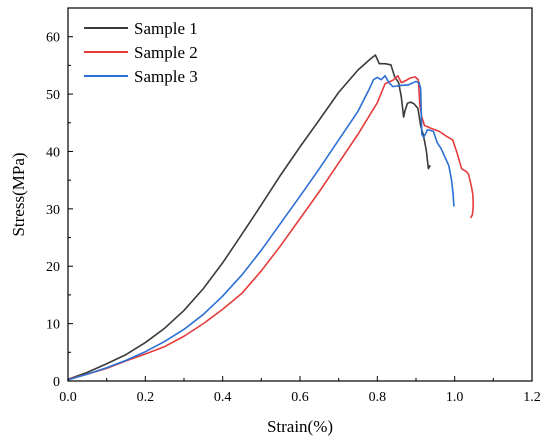 This screenshot has height=441, width=550. What do you see at coordinates (53, 152) in the screenshot?
I see `y-tick-label: 40` at bounding box center [53, 152].